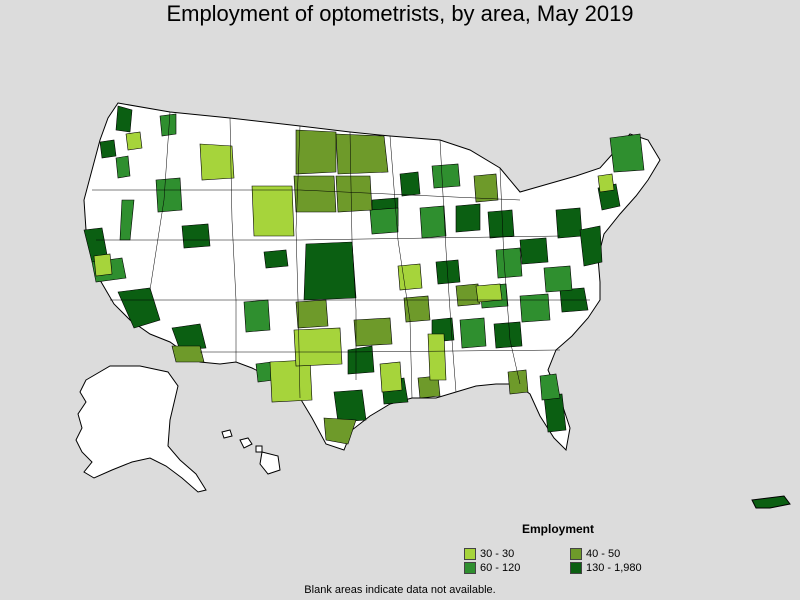  I want to click on legend-label: 130 - 1,980, so click(614, 568).